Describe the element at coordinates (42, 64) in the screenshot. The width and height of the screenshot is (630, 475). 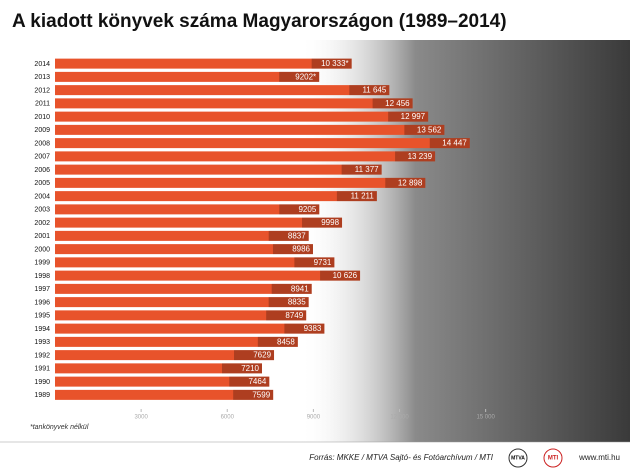
I see `y-tick-label: 2014` at that location.